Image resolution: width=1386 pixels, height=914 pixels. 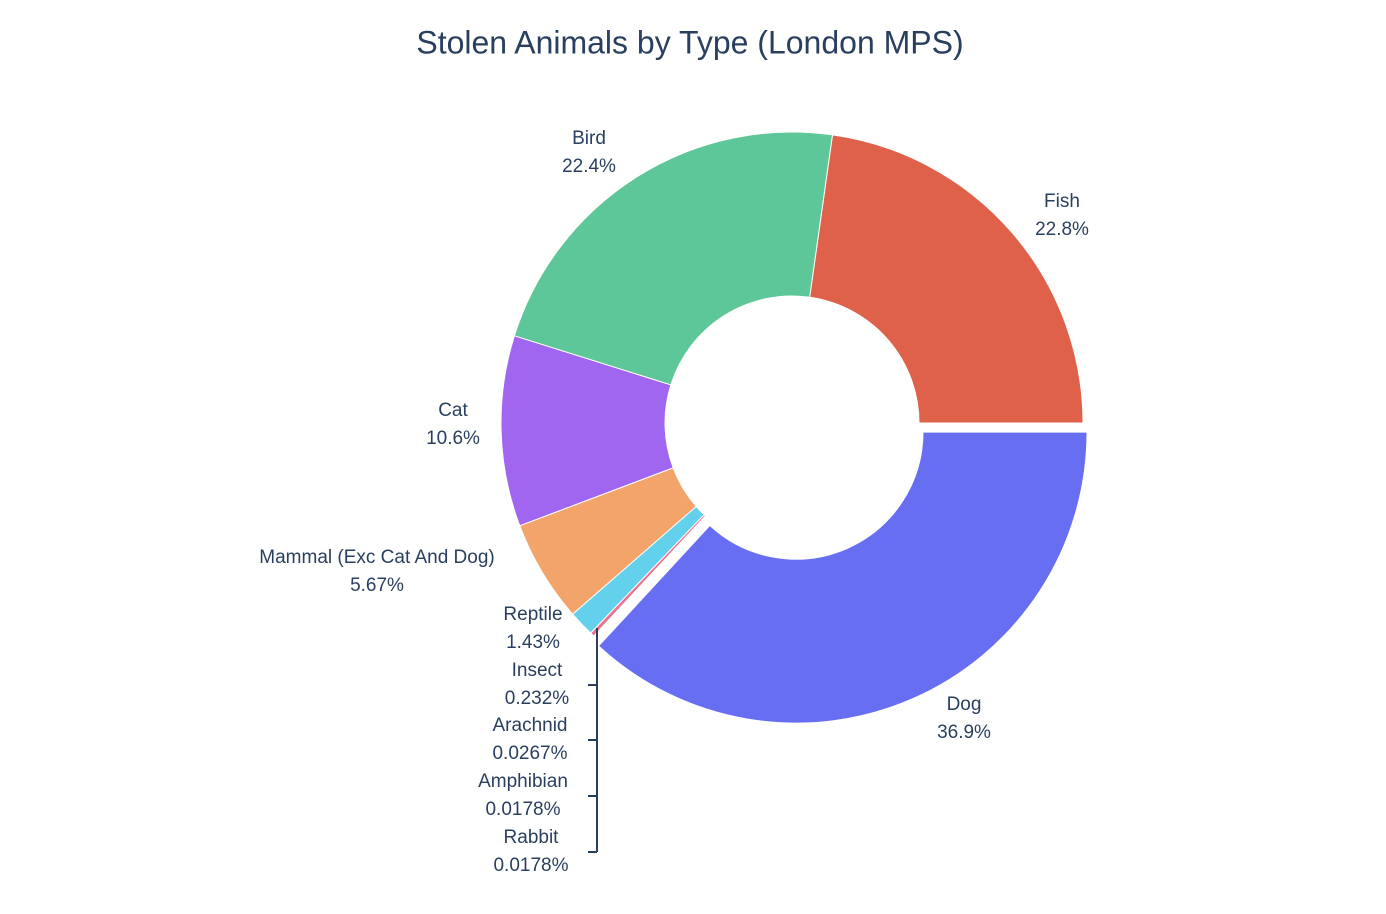 I want to click on slice-label: Amphibian, so click(x=523, y=781).